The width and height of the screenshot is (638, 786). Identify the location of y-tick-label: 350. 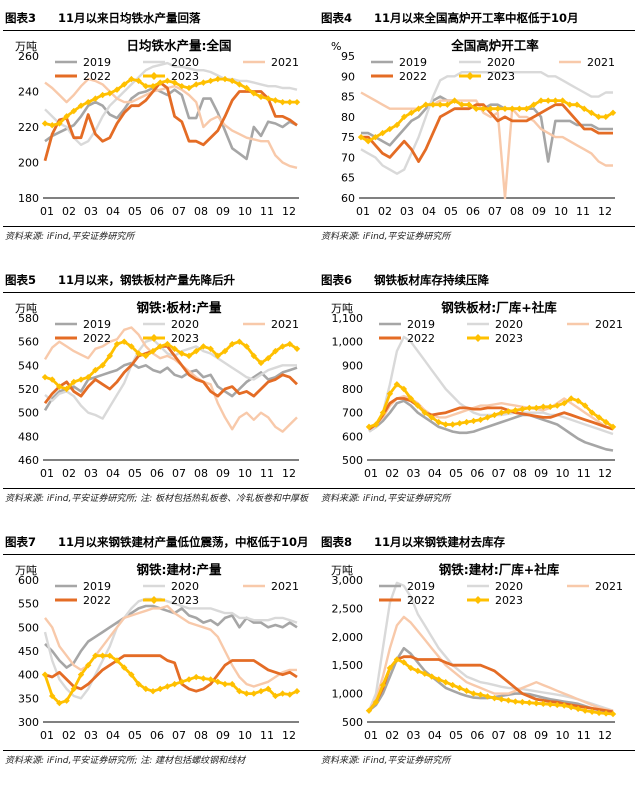
(28, 698).